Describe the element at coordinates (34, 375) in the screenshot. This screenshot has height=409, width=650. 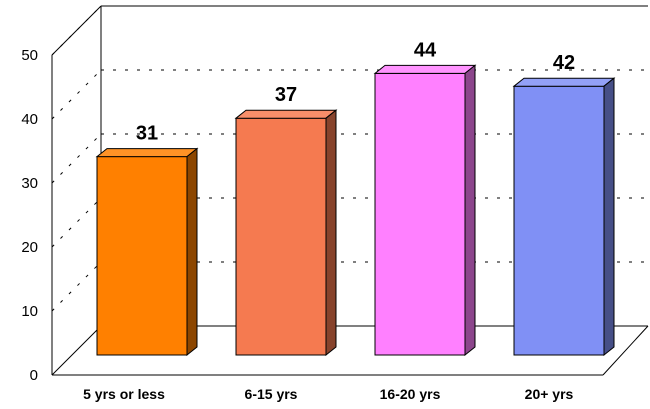
I see `y-tick-label: 0` at that location.